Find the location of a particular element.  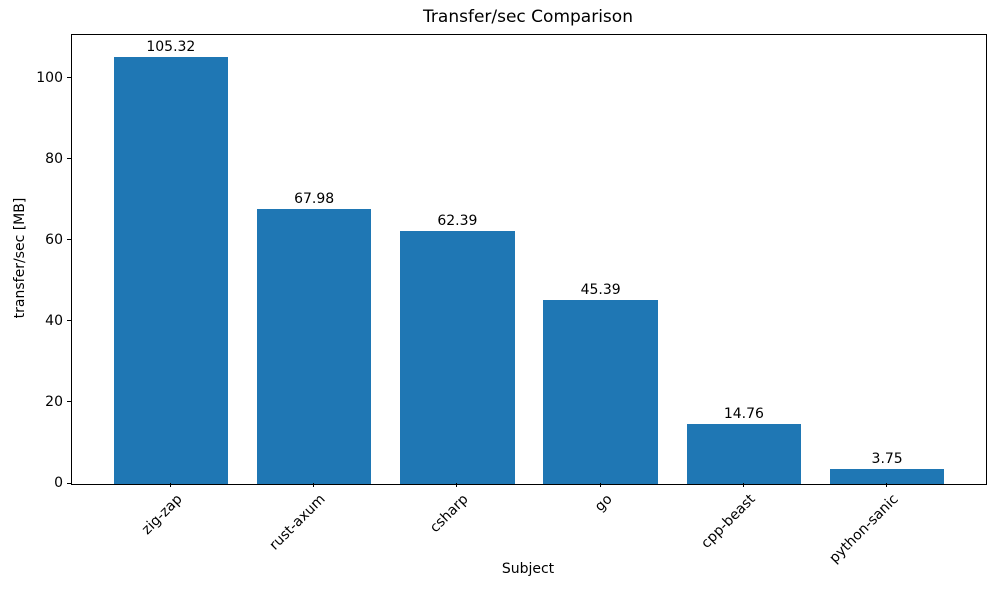

bar-rust-axum is located at coordinates (314, 346).